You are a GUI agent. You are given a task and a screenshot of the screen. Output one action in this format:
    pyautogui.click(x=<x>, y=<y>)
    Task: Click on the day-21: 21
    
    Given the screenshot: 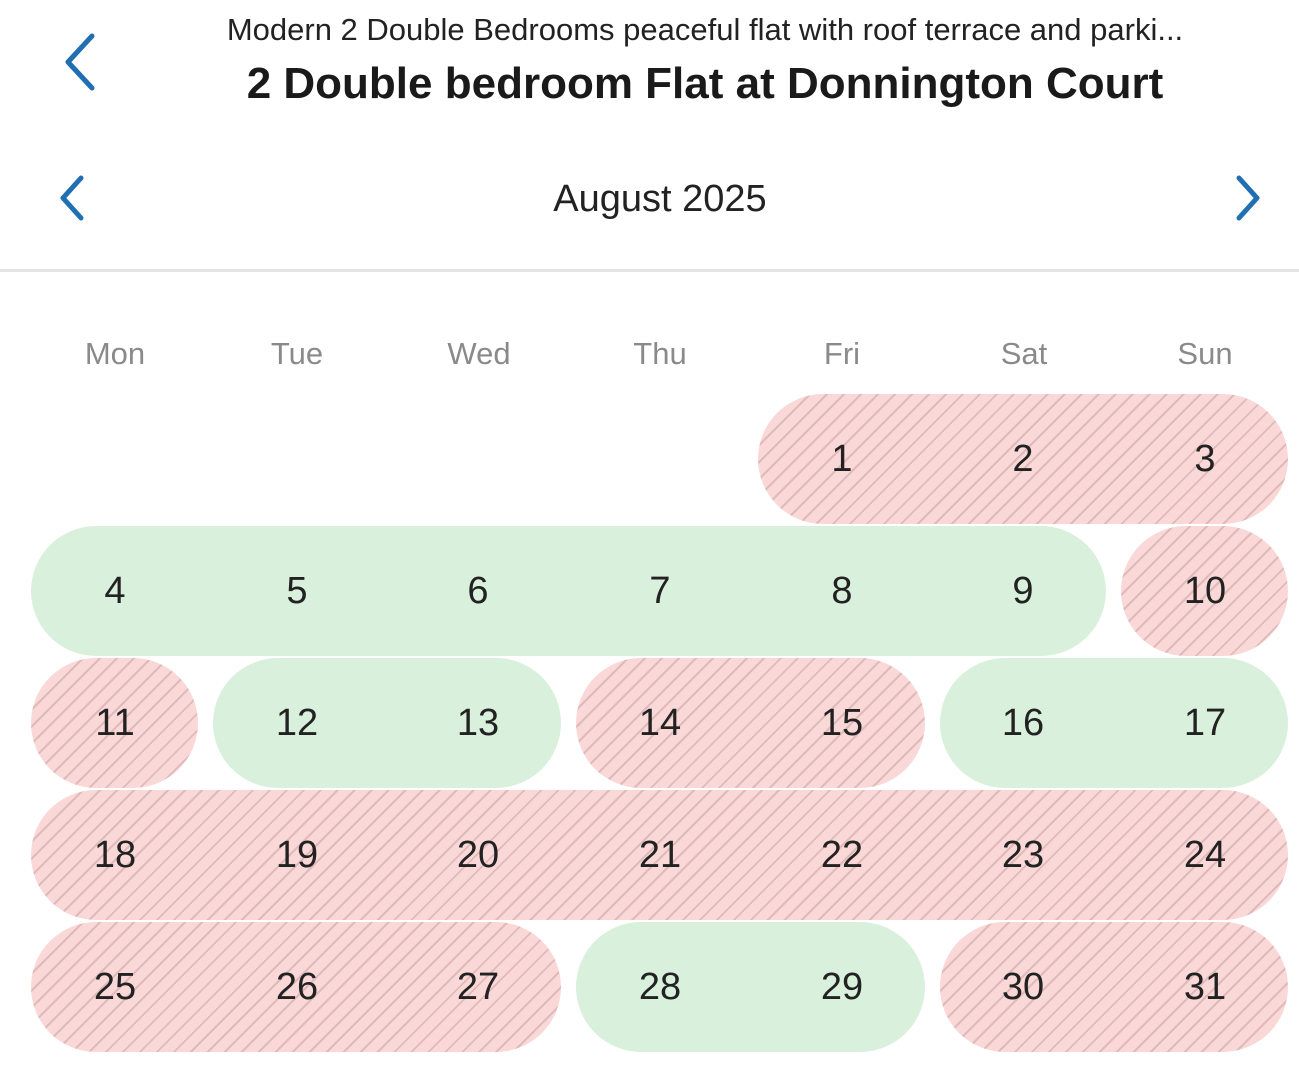 What is the action you would take?
    pyautogui.click(x=660, y=855)
    